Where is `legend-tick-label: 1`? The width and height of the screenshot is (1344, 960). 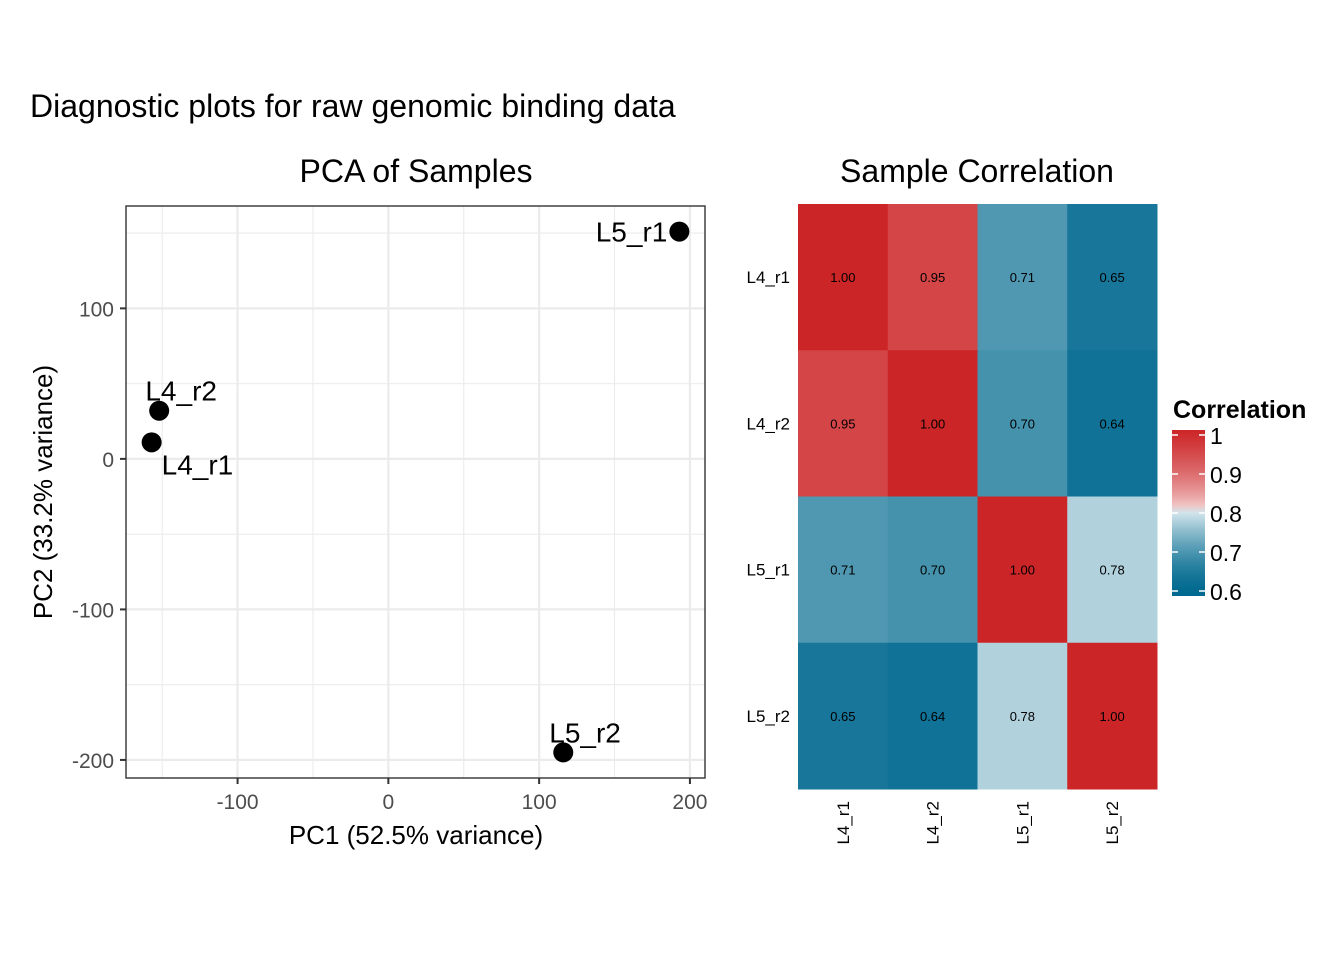
legend-tick-label: 1 is located at coordinates (1216, 436).